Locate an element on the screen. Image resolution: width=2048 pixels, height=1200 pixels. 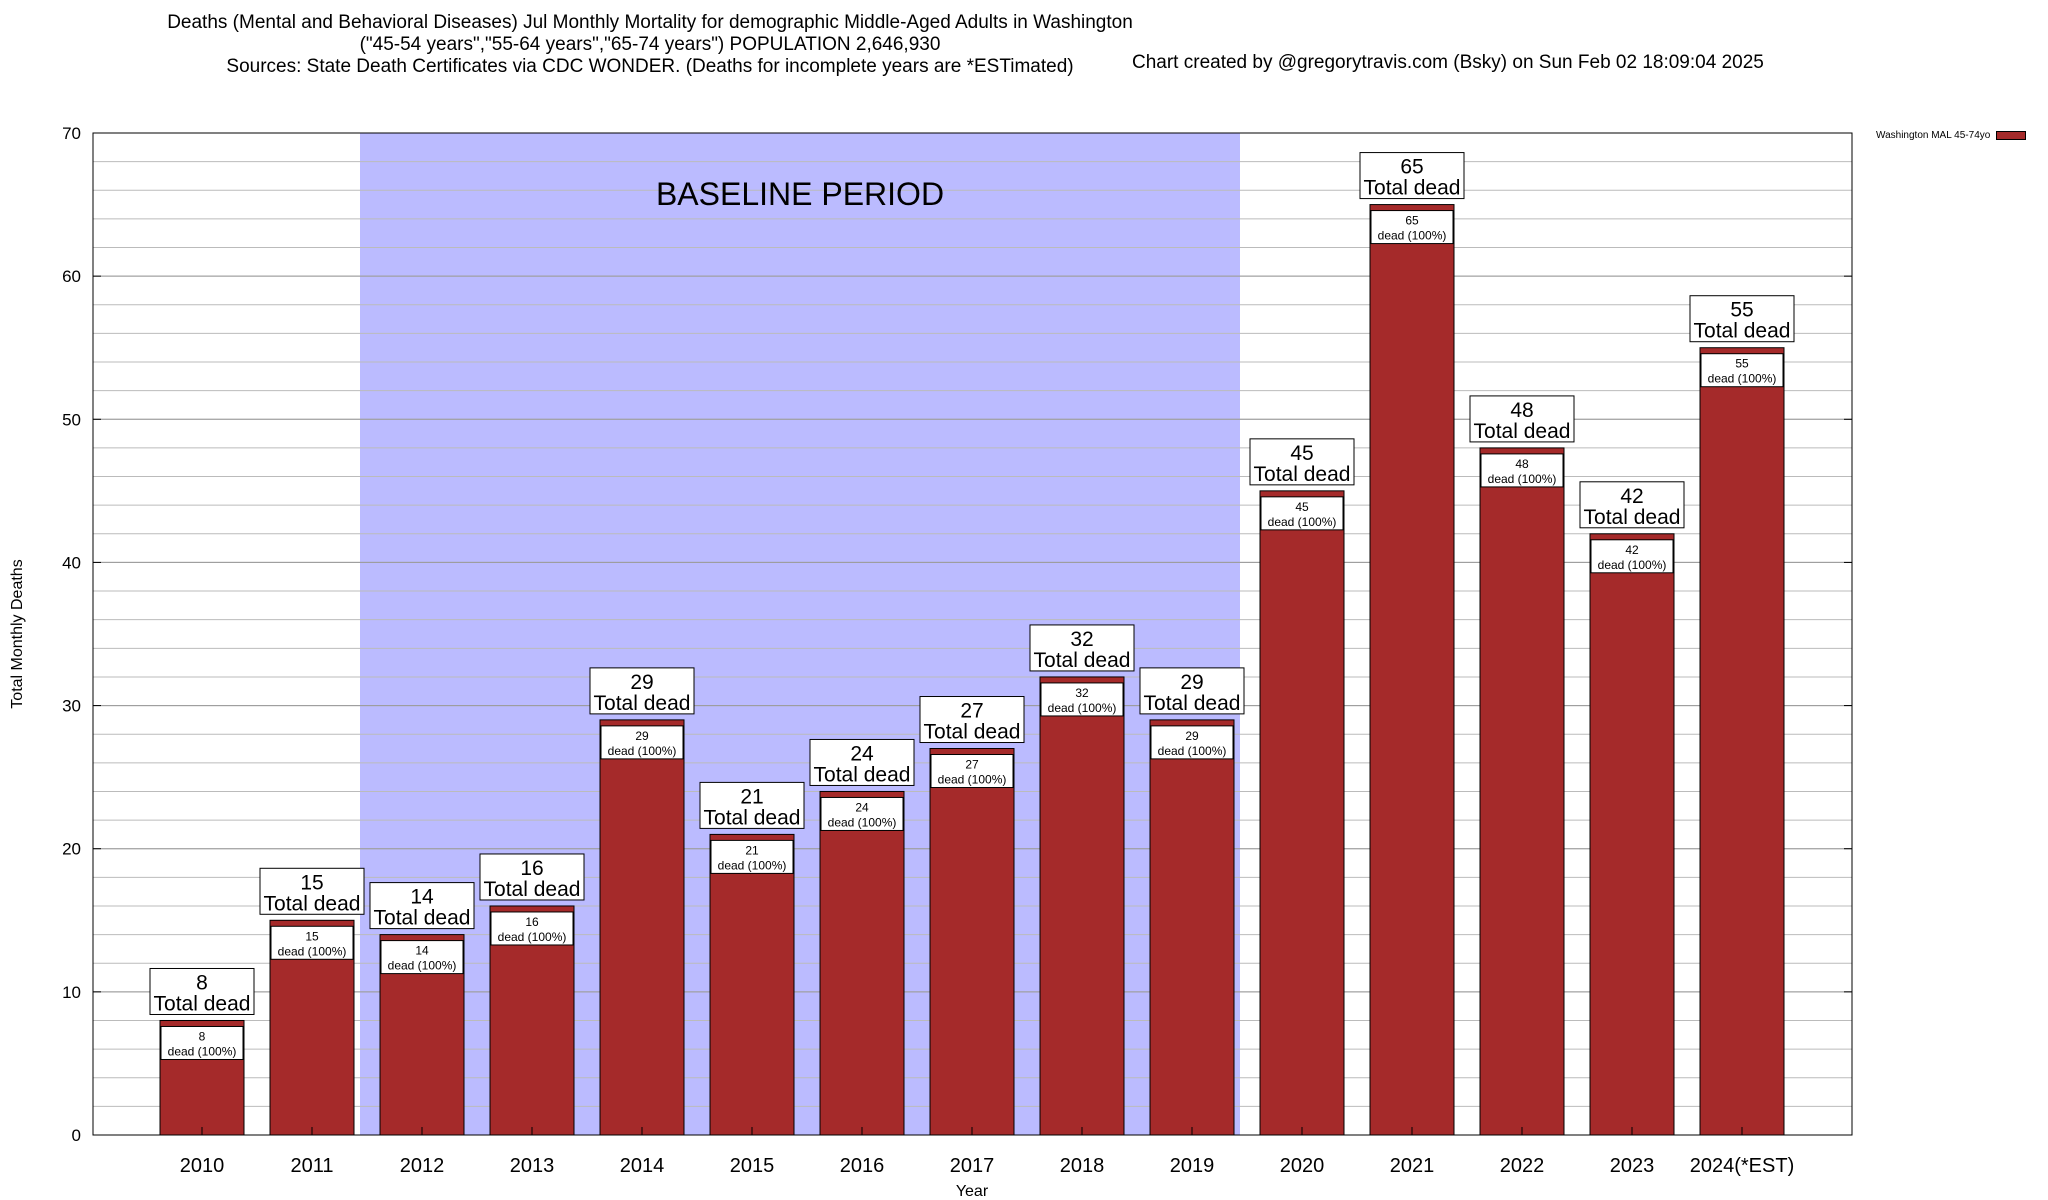
total-label-value: 45 is located at coordinates (1301, 453).